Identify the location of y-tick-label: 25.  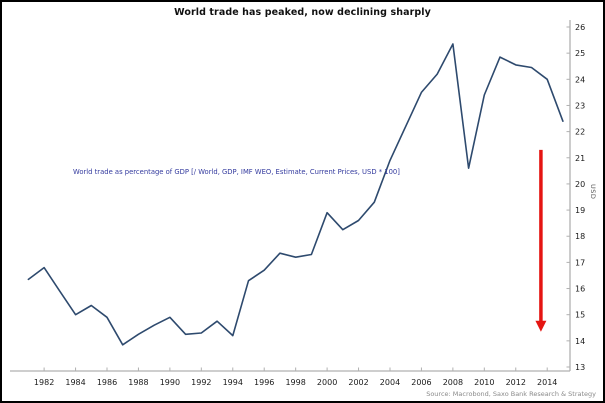
(580, 53).